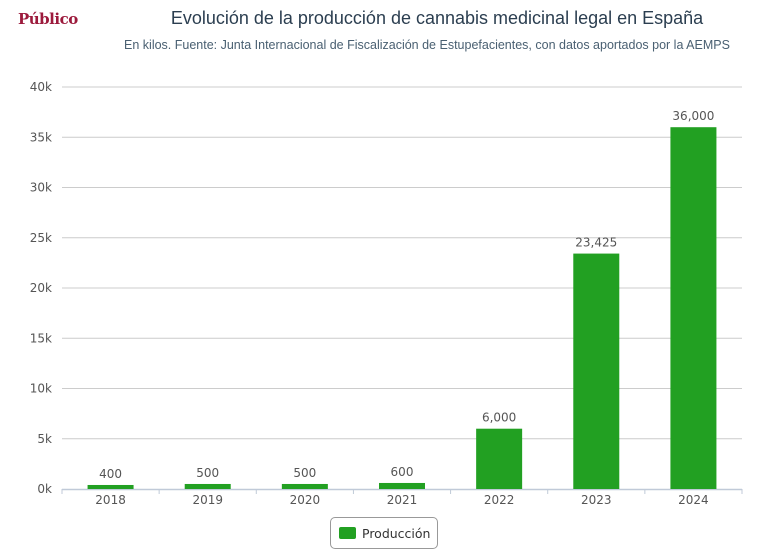  Describe the element at coordinates (499, 500) in the screenshot. I see `x-tick-label-2022: 2022` at that location.